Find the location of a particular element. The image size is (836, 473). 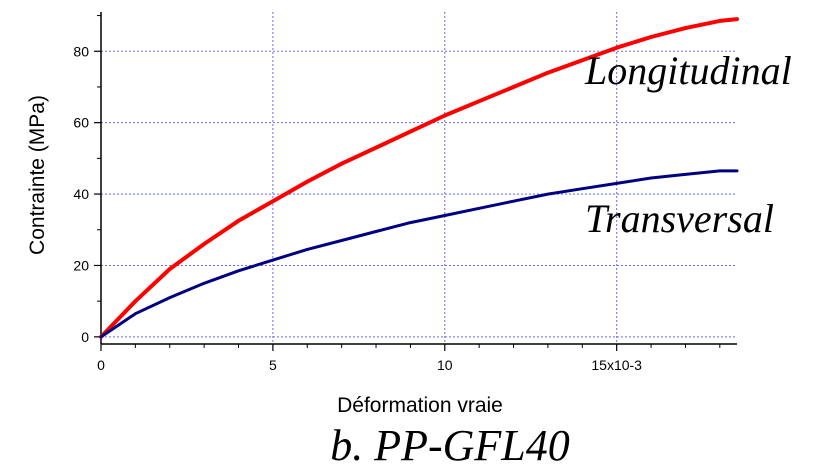

x-tick-label: 15x10-3 is located at coordinates (616, 365).